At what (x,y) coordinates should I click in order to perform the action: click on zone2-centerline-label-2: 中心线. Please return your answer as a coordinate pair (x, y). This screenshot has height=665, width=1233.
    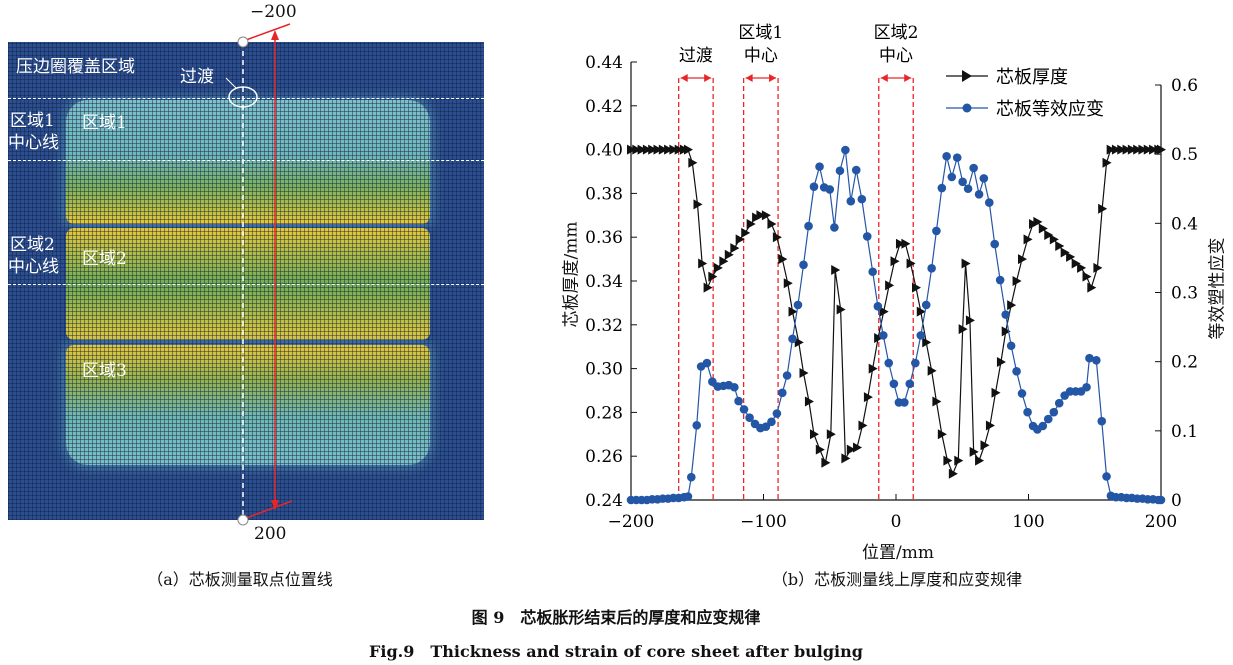
    Looking at the image, I should click on (33, 267).